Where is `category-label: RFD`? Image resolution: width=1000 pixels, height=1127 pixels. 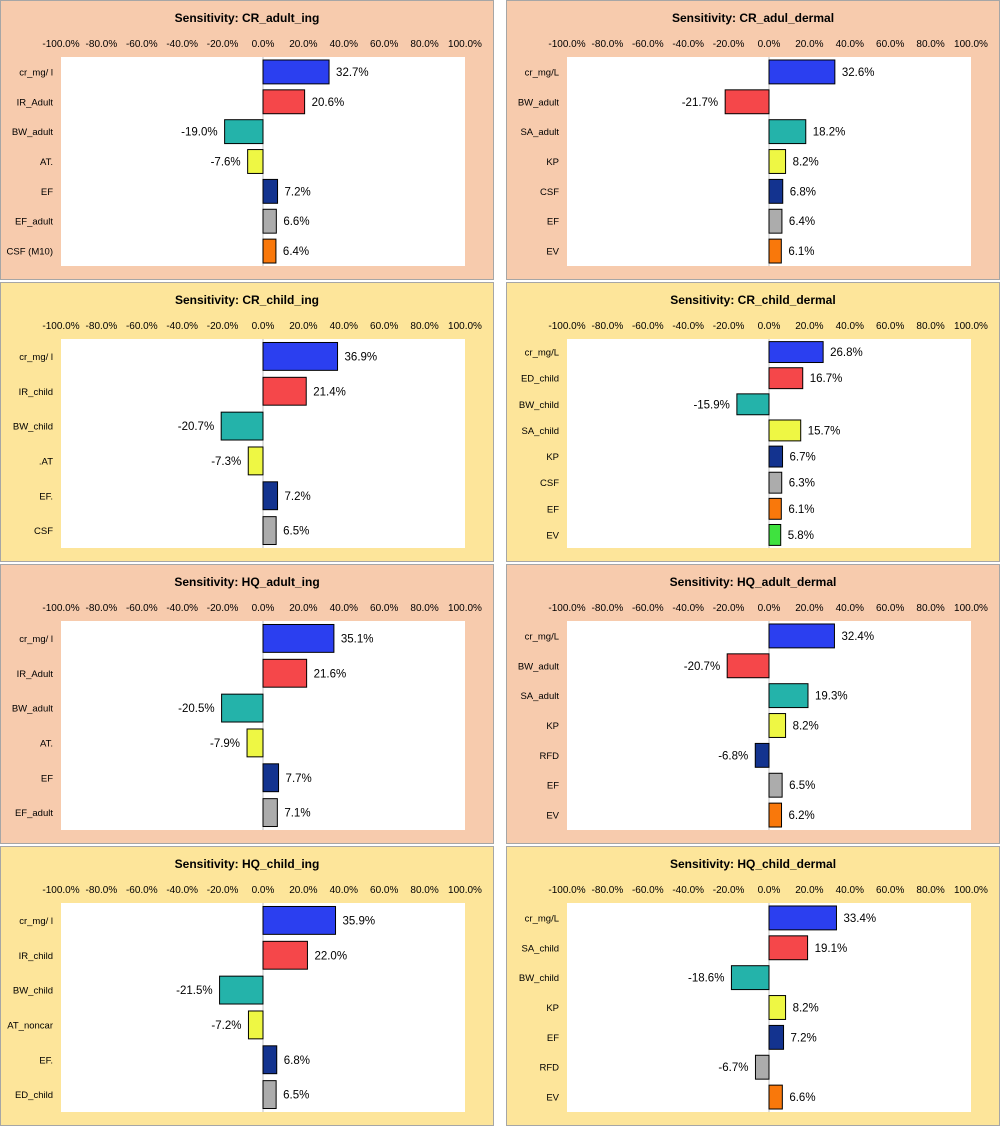 category-label: RFD is located at coordinates (549, 1068).